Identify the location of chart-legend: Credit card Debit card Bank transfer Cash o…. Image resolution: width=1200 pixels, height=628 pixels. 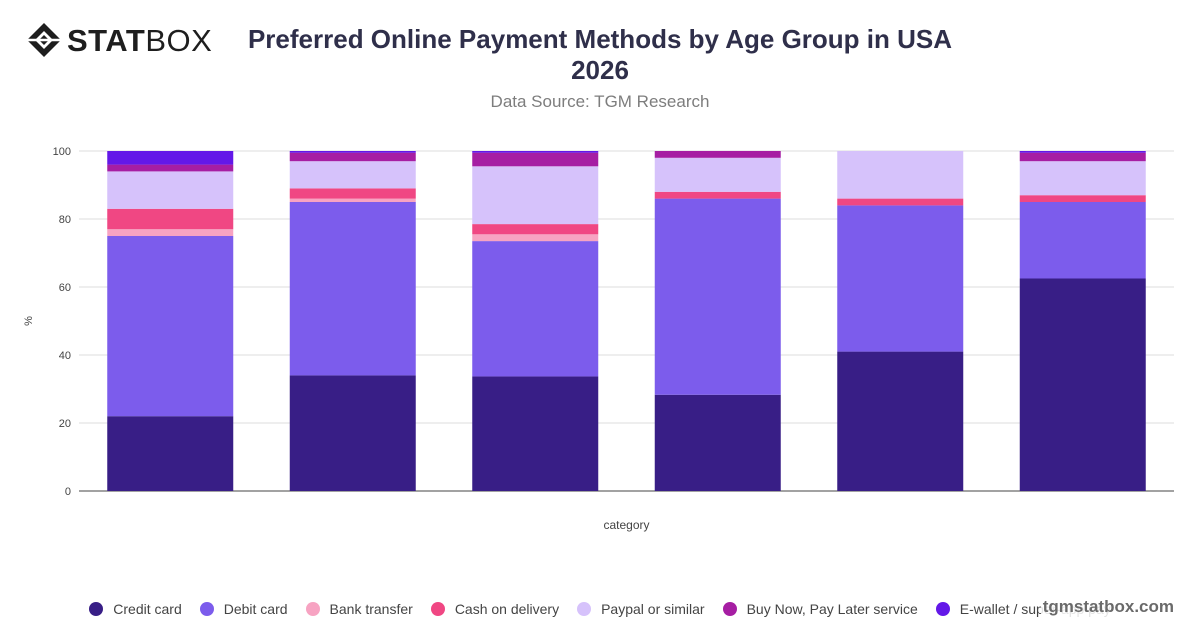
(600, 609).